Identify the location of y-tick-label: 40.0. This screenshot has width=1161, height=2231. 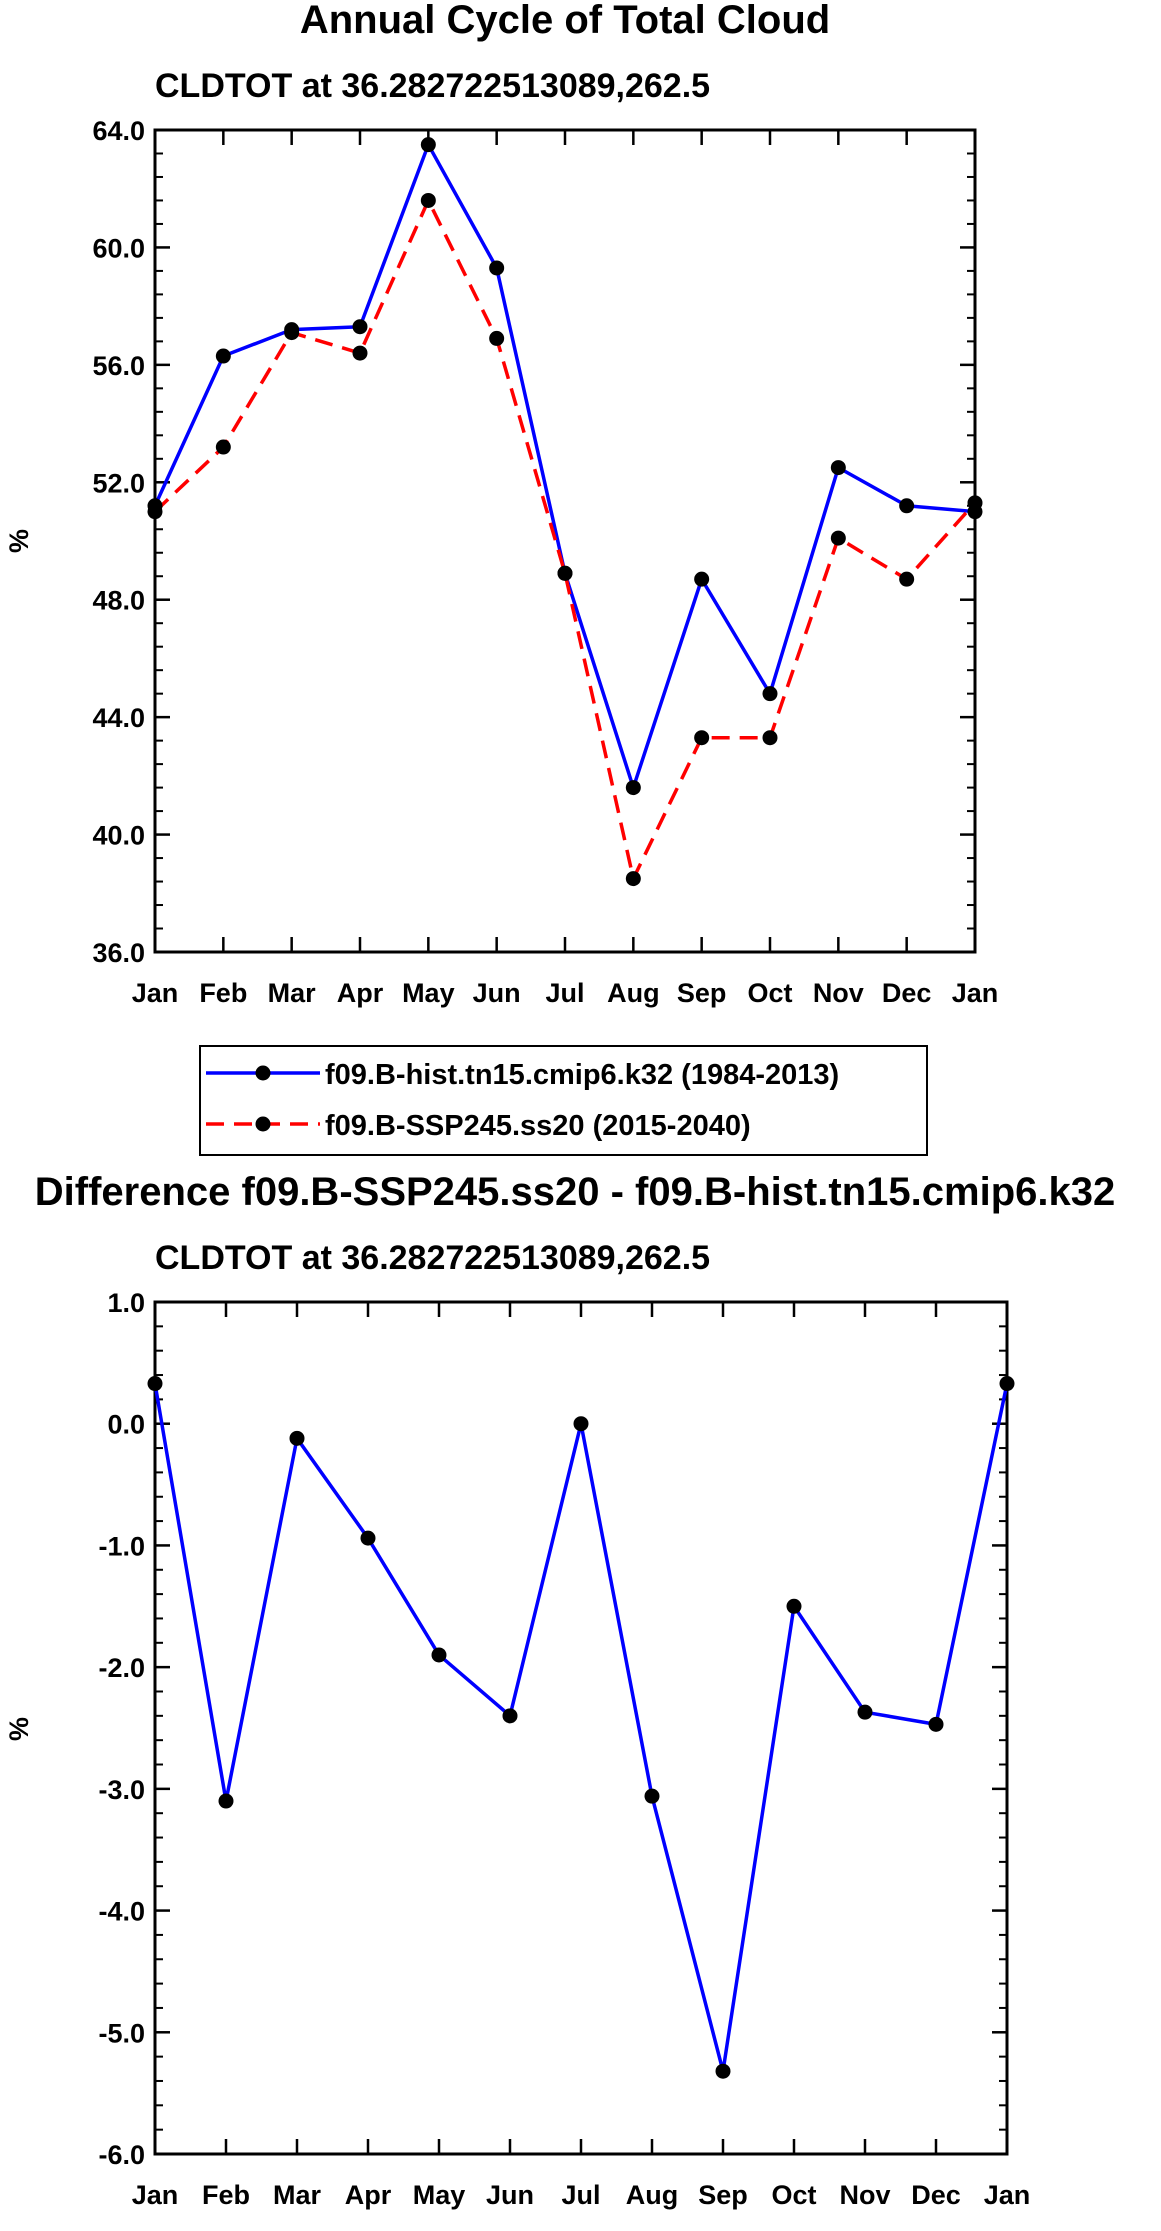
(118, 836).